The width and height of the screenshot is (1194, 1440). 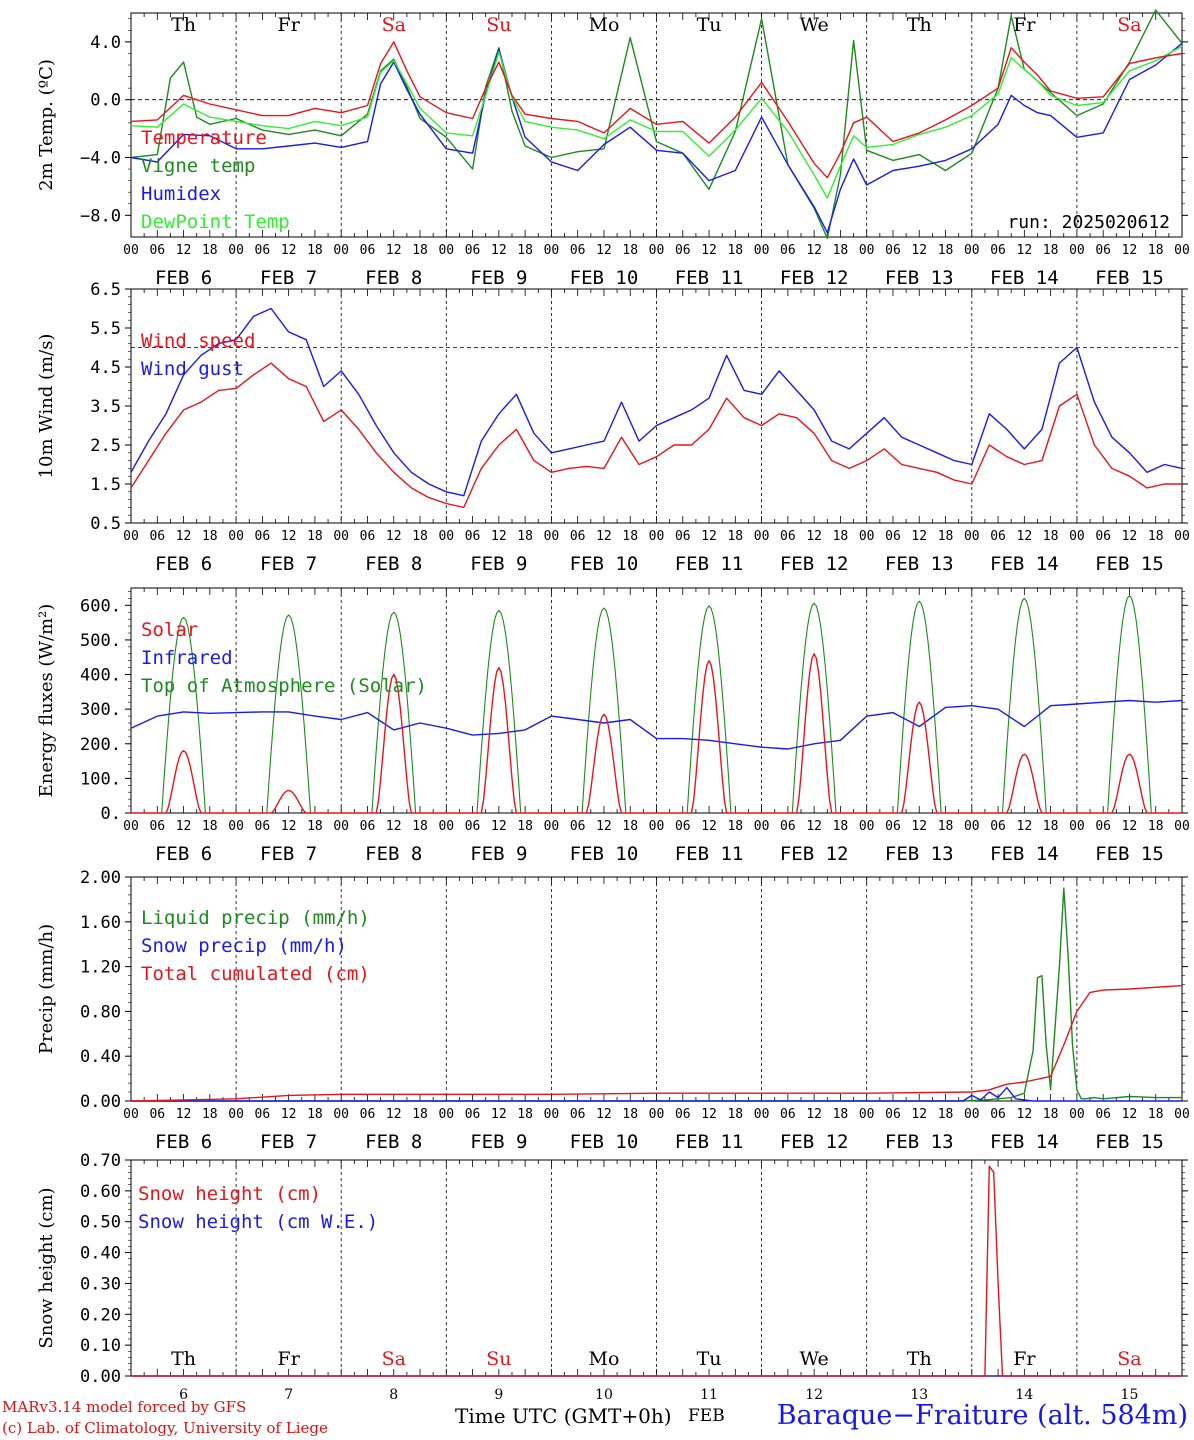 What do you see at coordinates (393, 1395) in the screenshot?
I see `day-number-label: 8` at bounding box center [393, 1395].